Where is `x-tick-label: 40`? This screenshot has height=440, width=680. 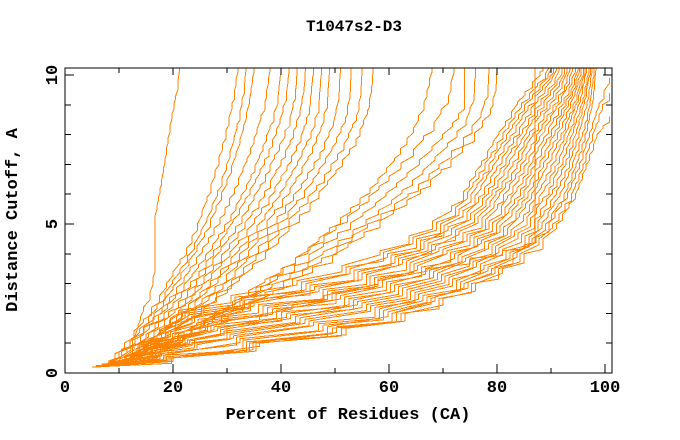
x-tick-label: 40 is located at coordinates (281, 388).